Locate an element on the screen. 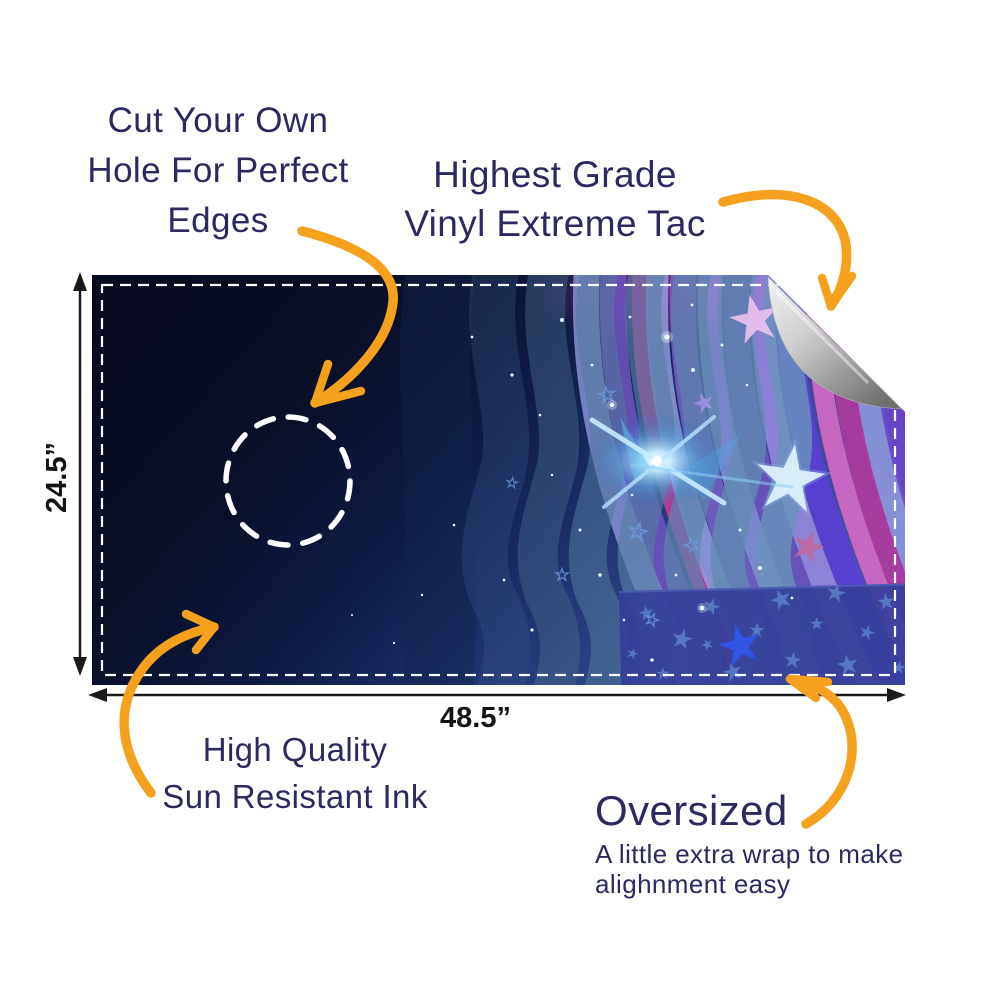 This screenshot has height=1000, width=1000. note-line: Sun Resistant Ink is located at coordinates (295, 796).